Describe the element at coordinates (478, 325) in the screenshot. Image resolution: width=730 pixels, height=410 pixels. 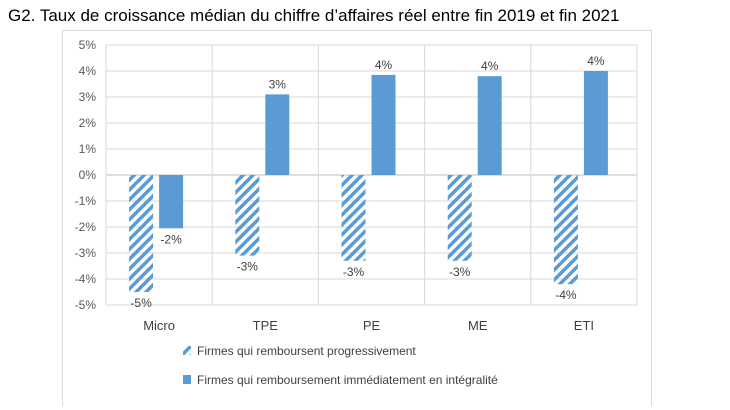
I see `category-label: ME` at that location.